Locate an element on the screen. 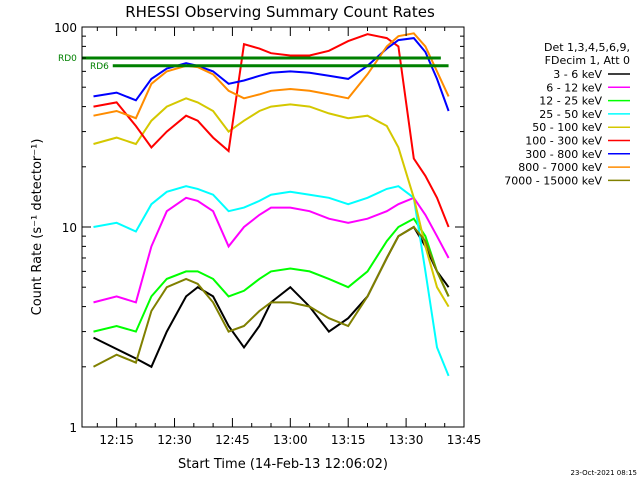 The width and height of the screenshot is (640, 480). x-tick-label-2: 12:45 is located at coordinates (232, 440).